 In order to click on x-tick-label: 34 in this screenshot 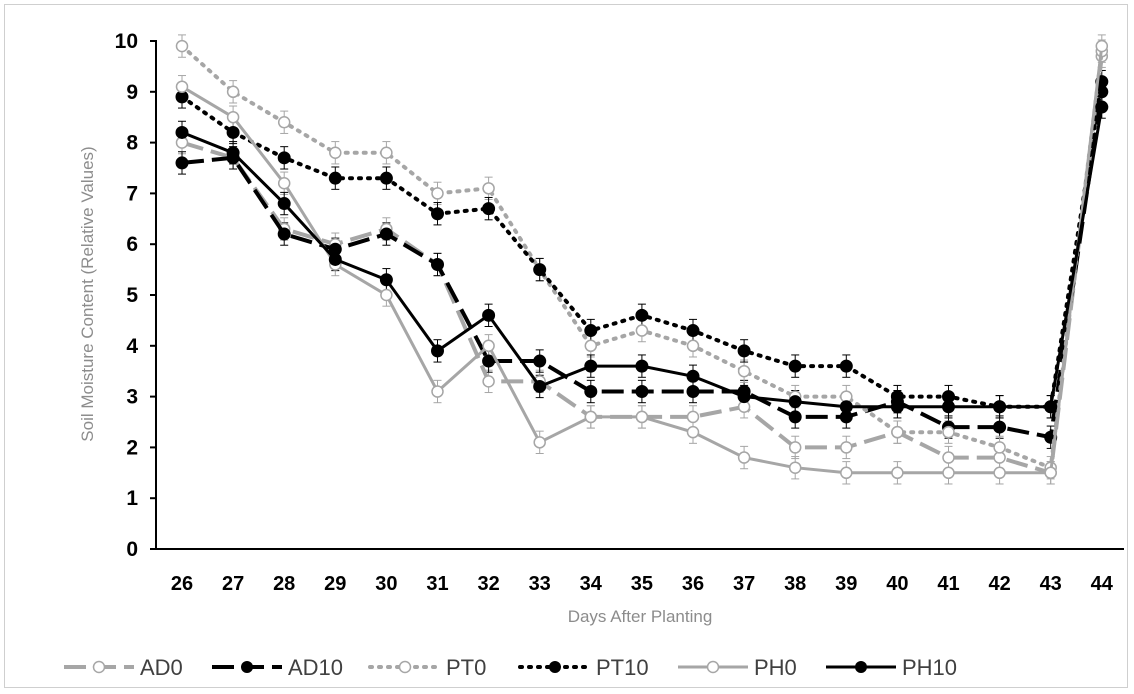, I will do `click(591, 584)`.